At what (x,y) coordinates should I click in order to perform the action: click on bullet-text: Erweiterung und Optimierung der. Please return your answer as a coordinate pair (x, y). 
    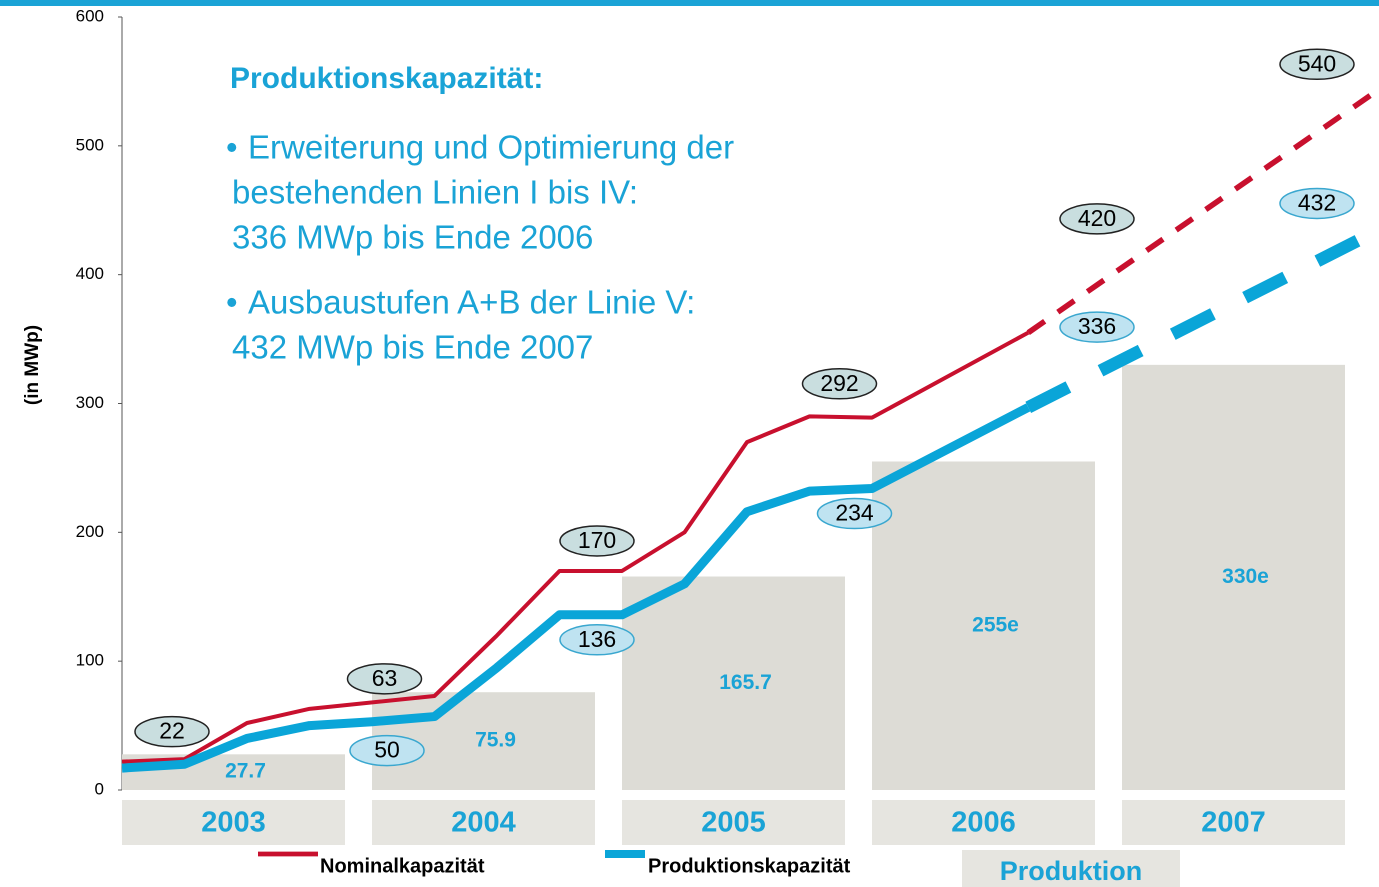
    Looking at the image, I should click on (491, 147).